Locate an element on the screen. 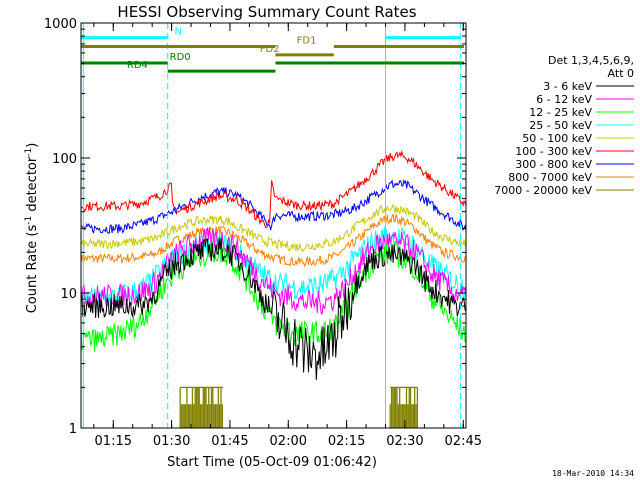 The width and height of the screenshot is (640, 480). state-label-rd0: RD0 is located at coordinates (180, 57).